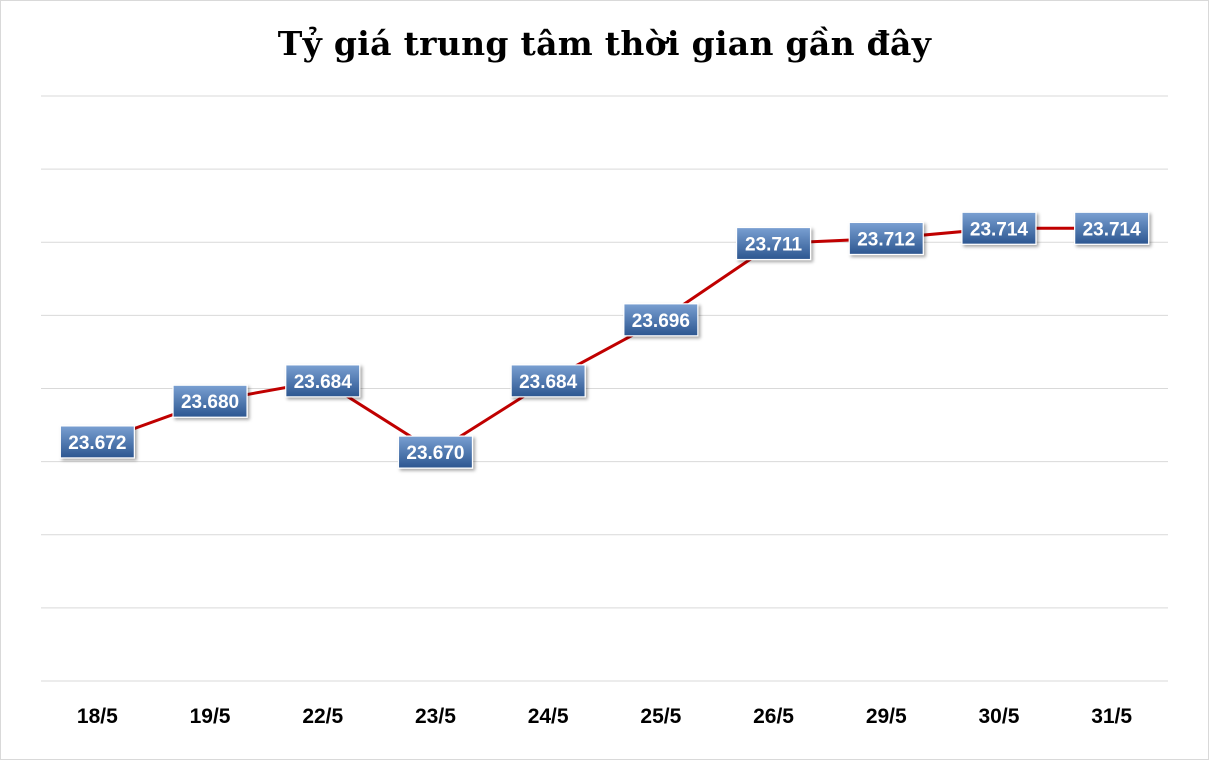 This screenshot has width=1209, height=760. I want to click on data-label: 23.711, so click(773, 245).